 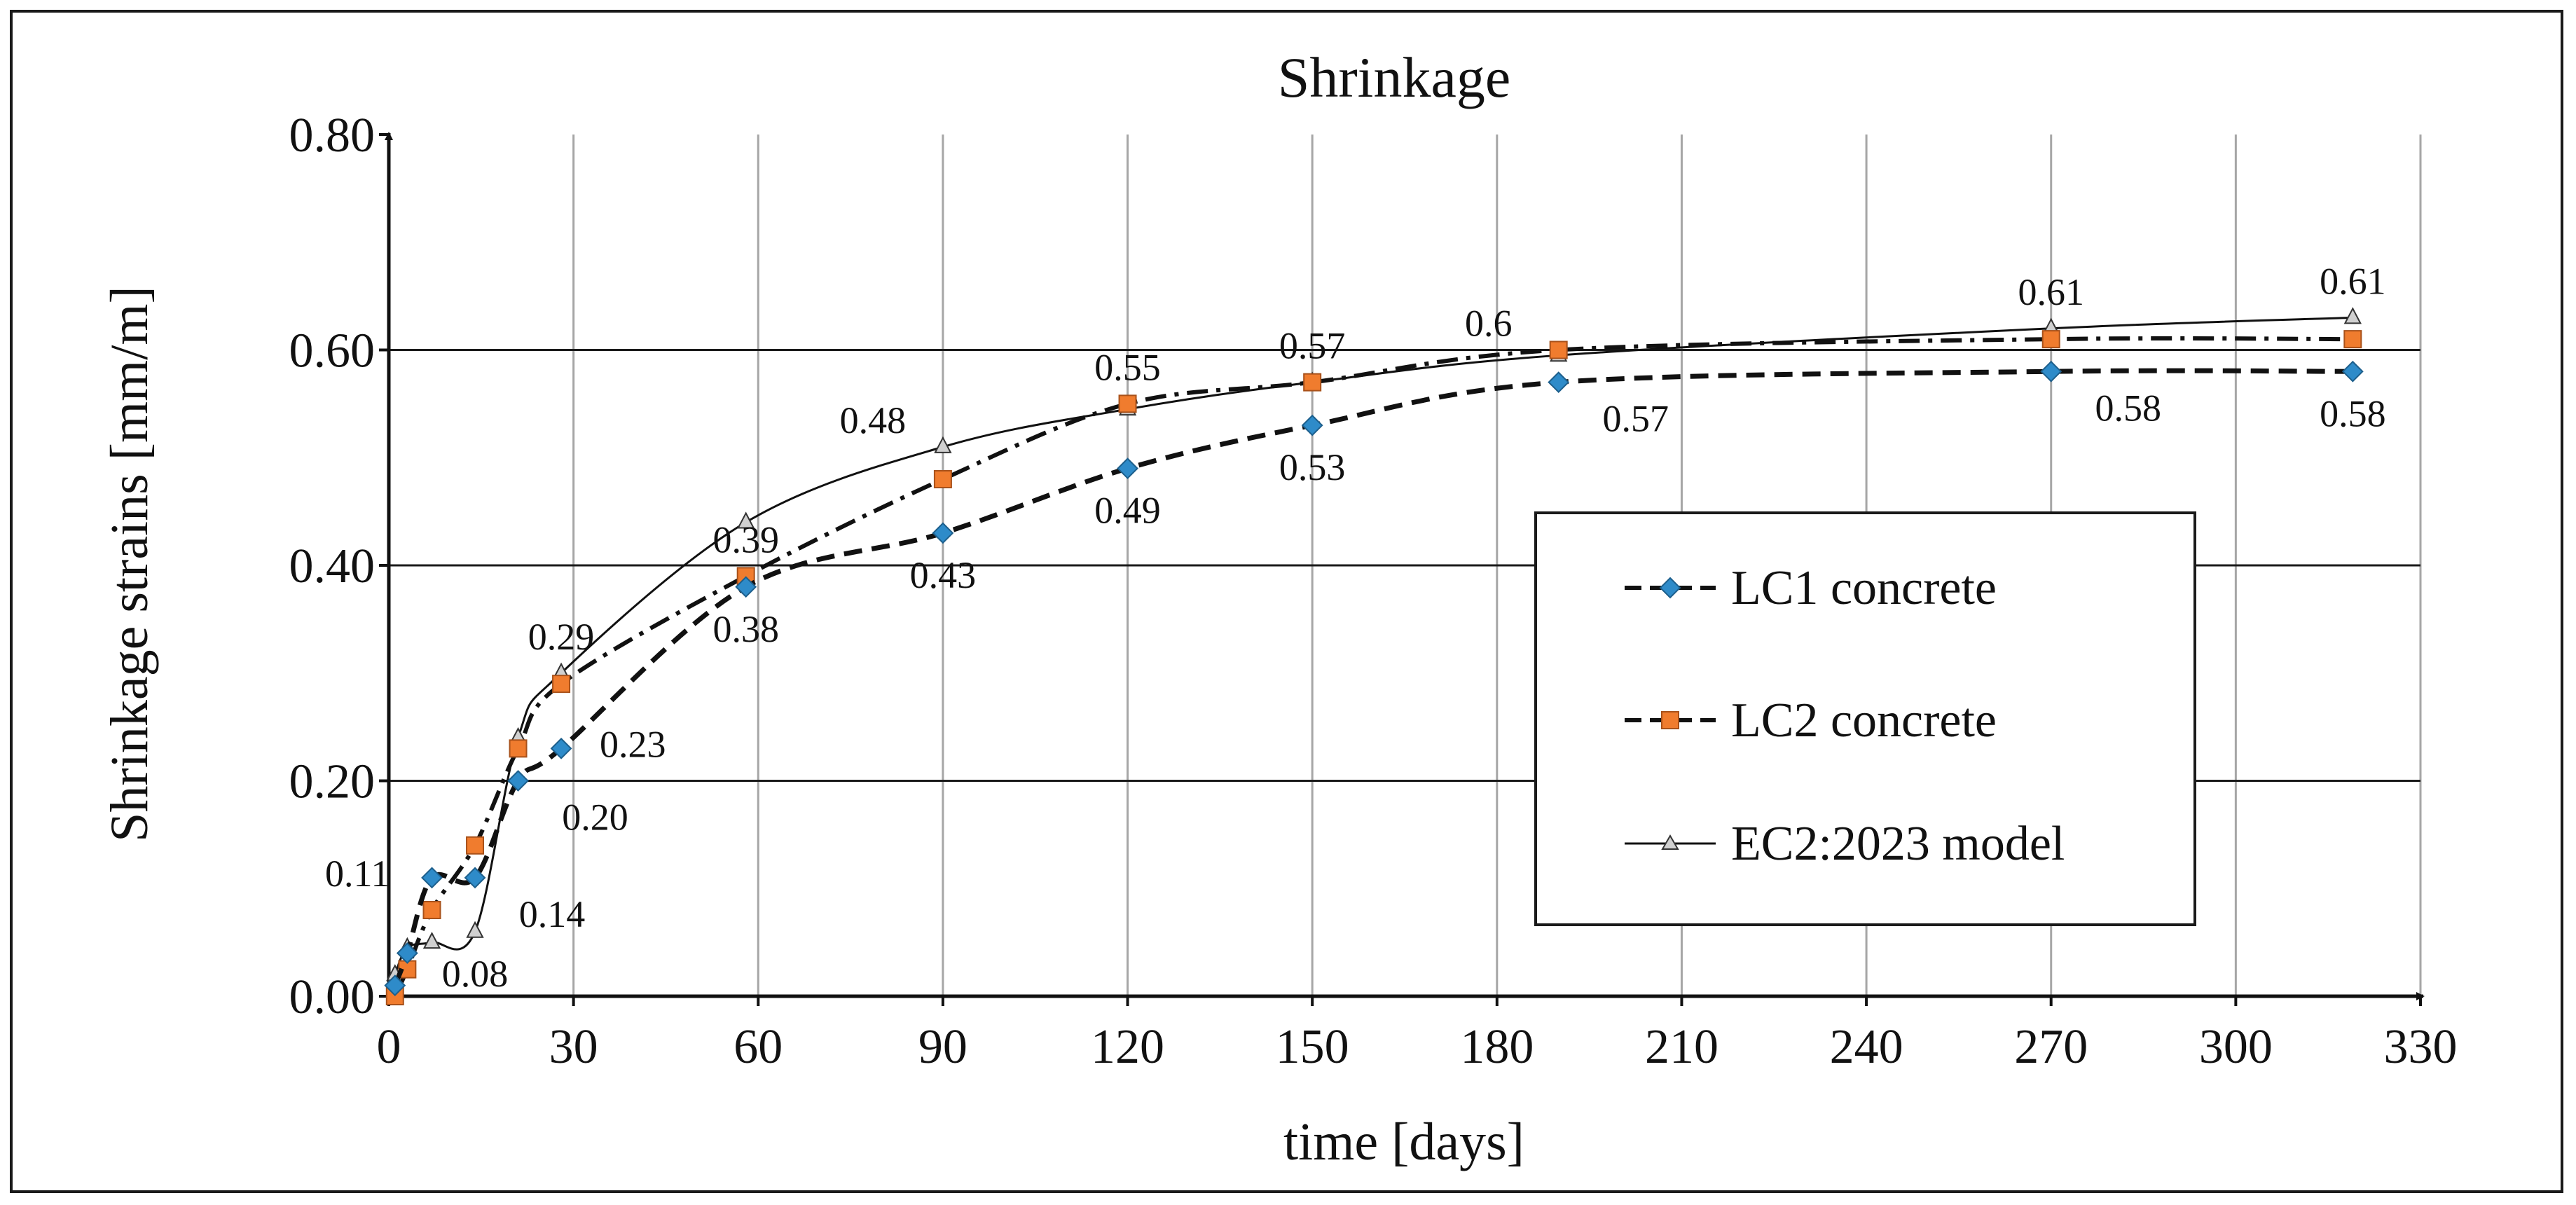 I want to click on legend-graphics: LC1 concrete LC2 concrete EC2:2023 model, so click(x=1845, y=716).